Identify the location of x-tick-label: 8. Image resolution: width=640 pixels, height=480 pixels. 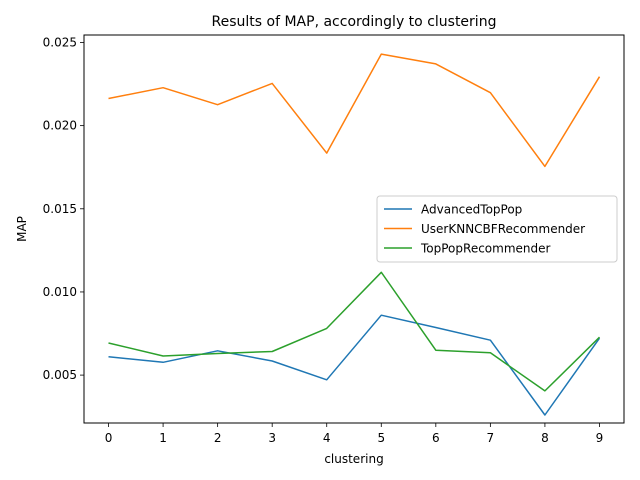
(545, 438).